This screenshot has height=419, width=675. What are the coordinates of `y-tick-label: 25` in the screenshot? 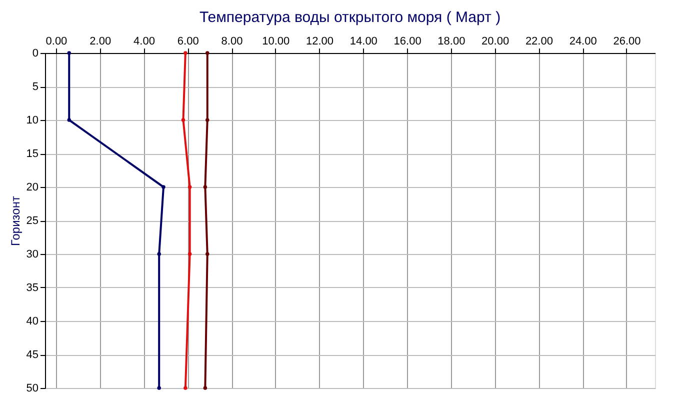 It's located at (32, 221).